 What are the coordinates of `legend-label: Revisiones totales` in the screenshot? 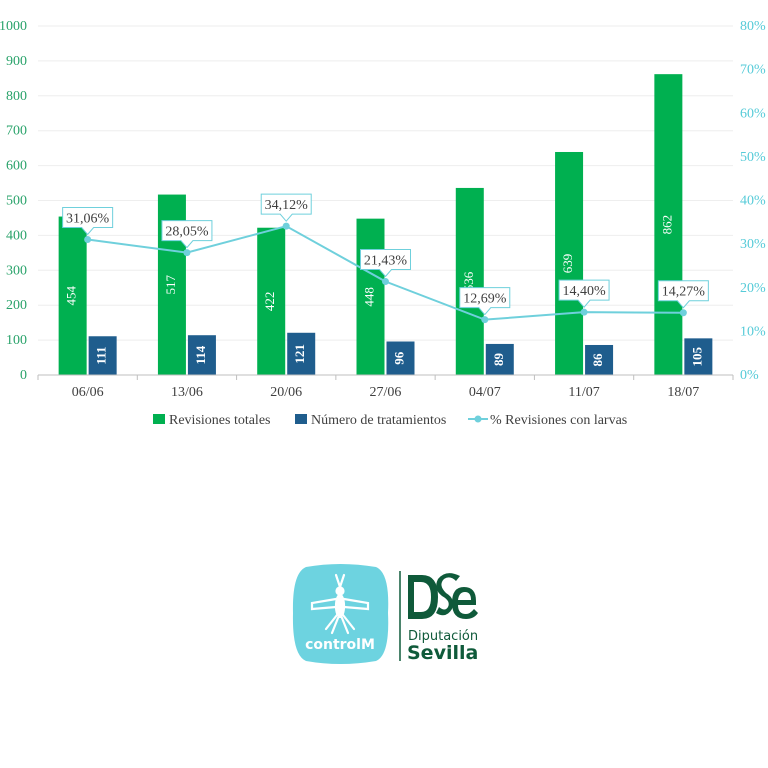 It's located at (220, 420).